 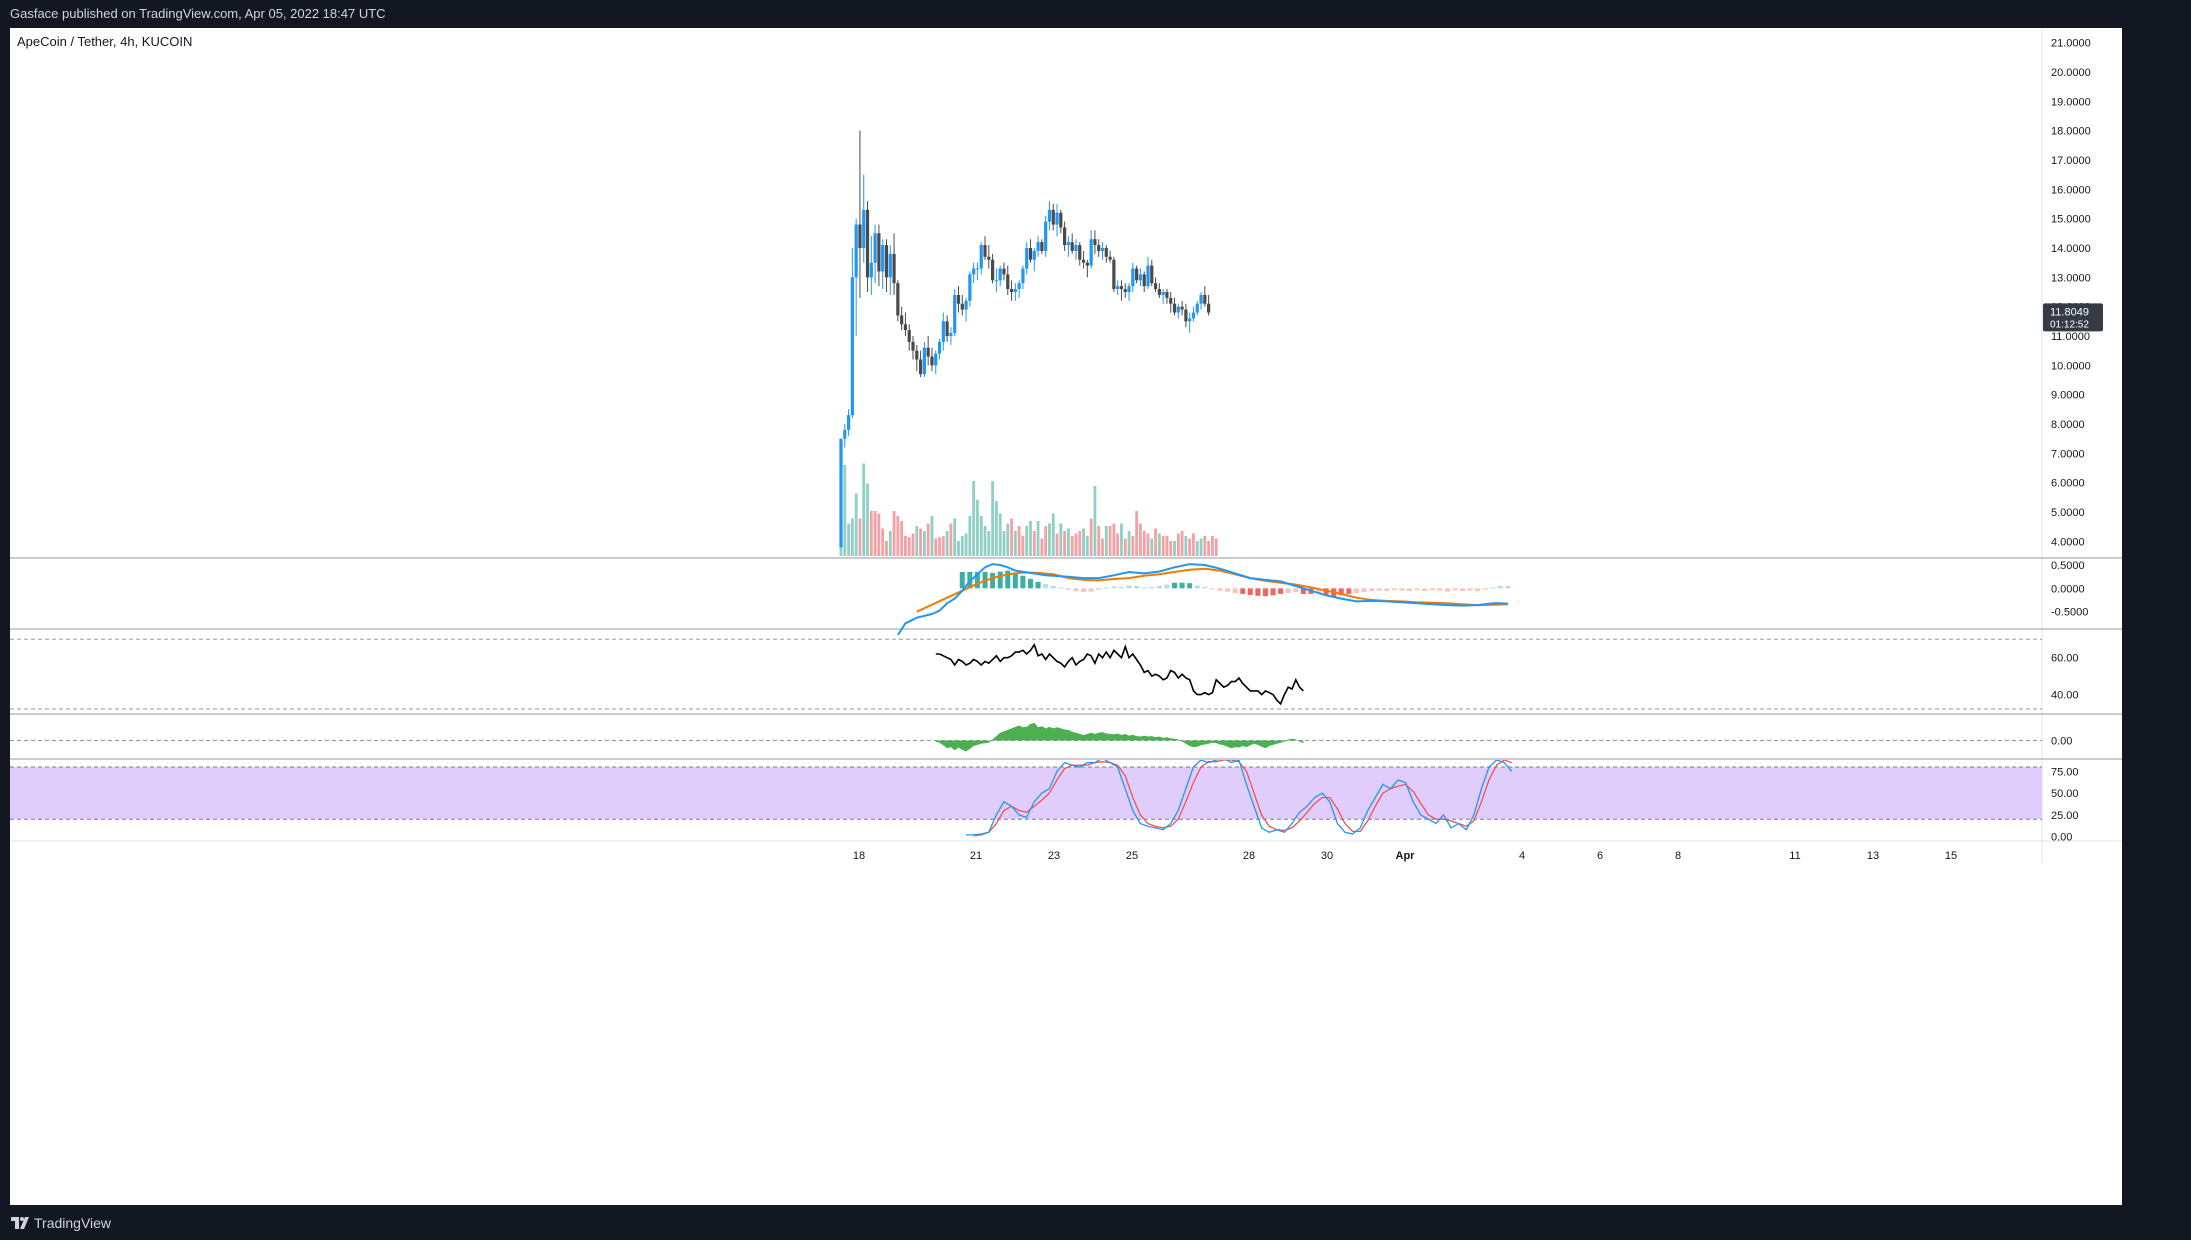 What do you see at coordinates (1406, 856) in the screenshot?
I see `time-tick-label: Apr` at bounding box center [1406, 856].